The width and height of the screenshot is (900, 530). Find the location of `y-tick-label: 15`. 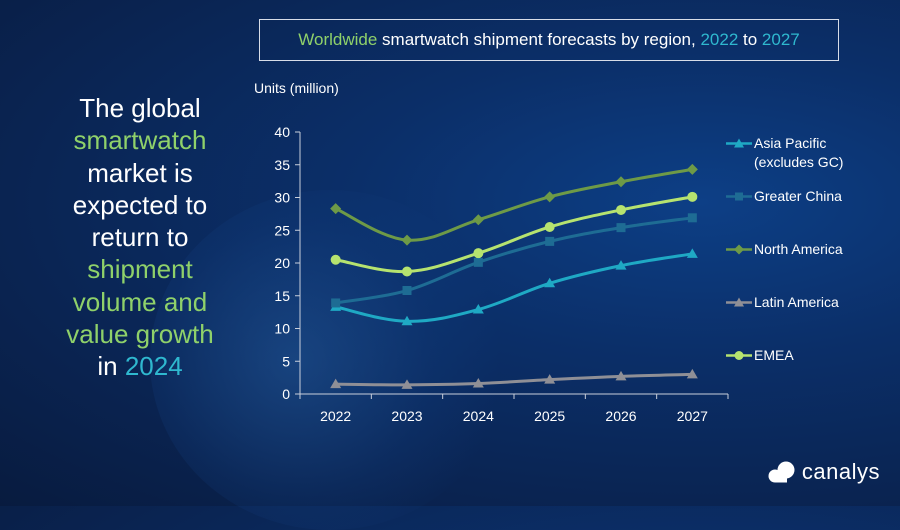

y-tick-label: 15 is located at coordinates (282, 296).